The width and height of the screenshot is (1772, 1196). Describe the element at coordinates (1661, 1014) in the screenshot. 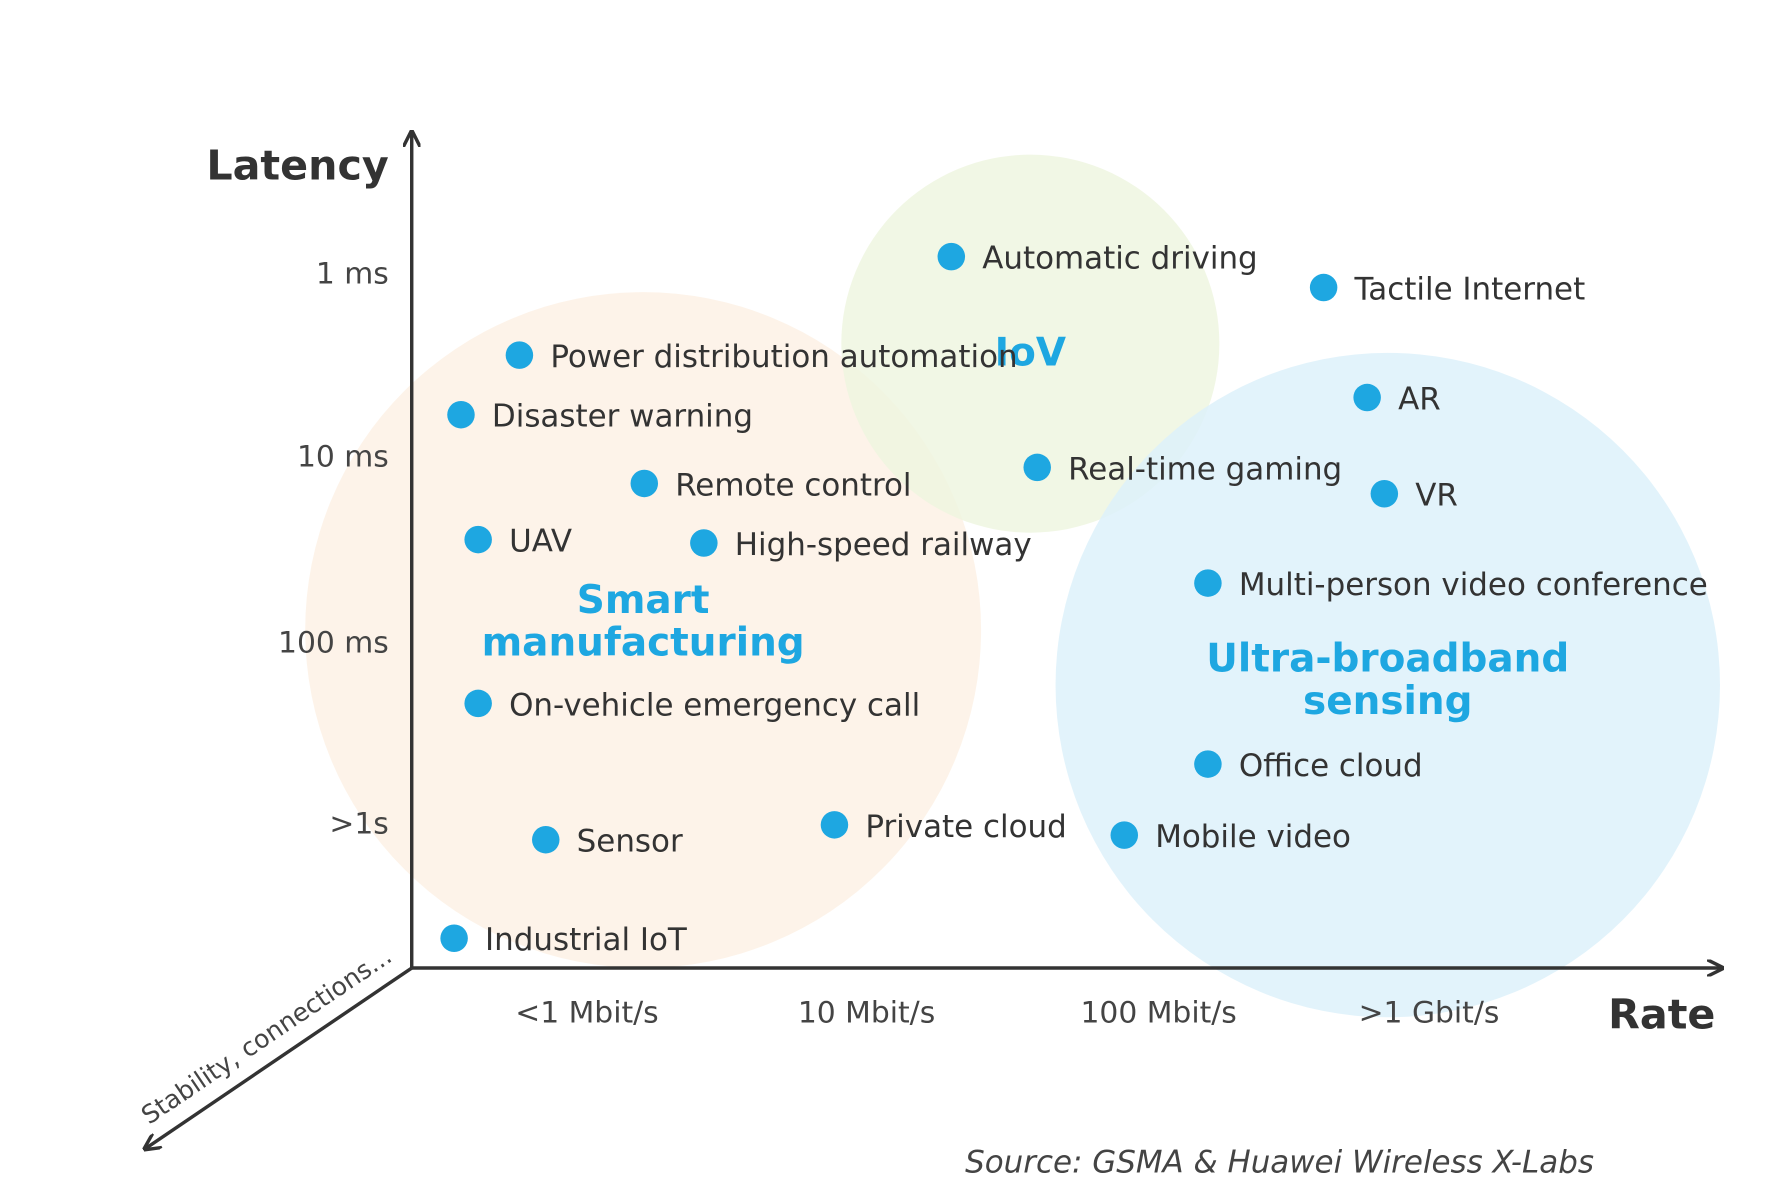

I see `x-axis-title: Rate` at that location.